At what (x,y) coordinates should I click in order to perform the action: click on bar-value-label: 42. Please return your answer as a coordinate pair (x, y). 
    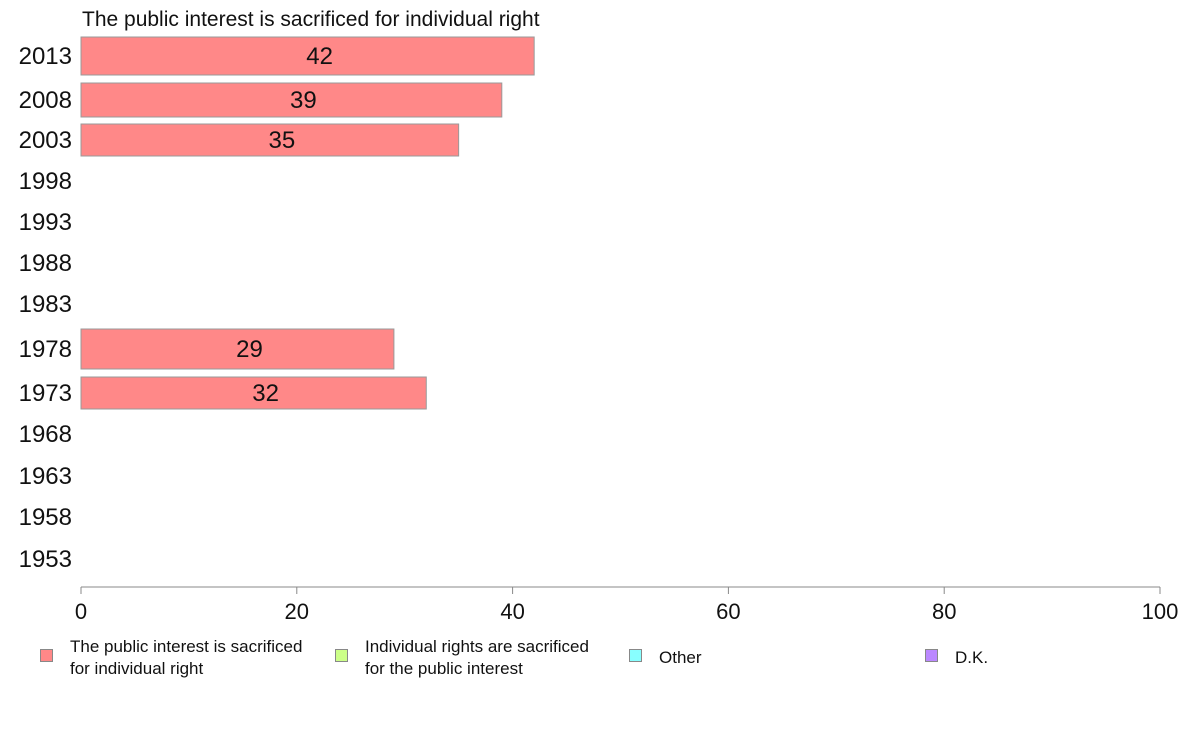
    Looking at the image, I should click on (319, 56).